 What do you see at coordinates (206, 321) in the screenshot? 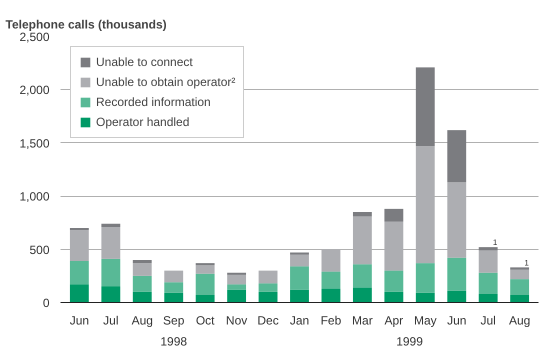
I see `x-tick-label: Oct` at bounding box center [206, 321].